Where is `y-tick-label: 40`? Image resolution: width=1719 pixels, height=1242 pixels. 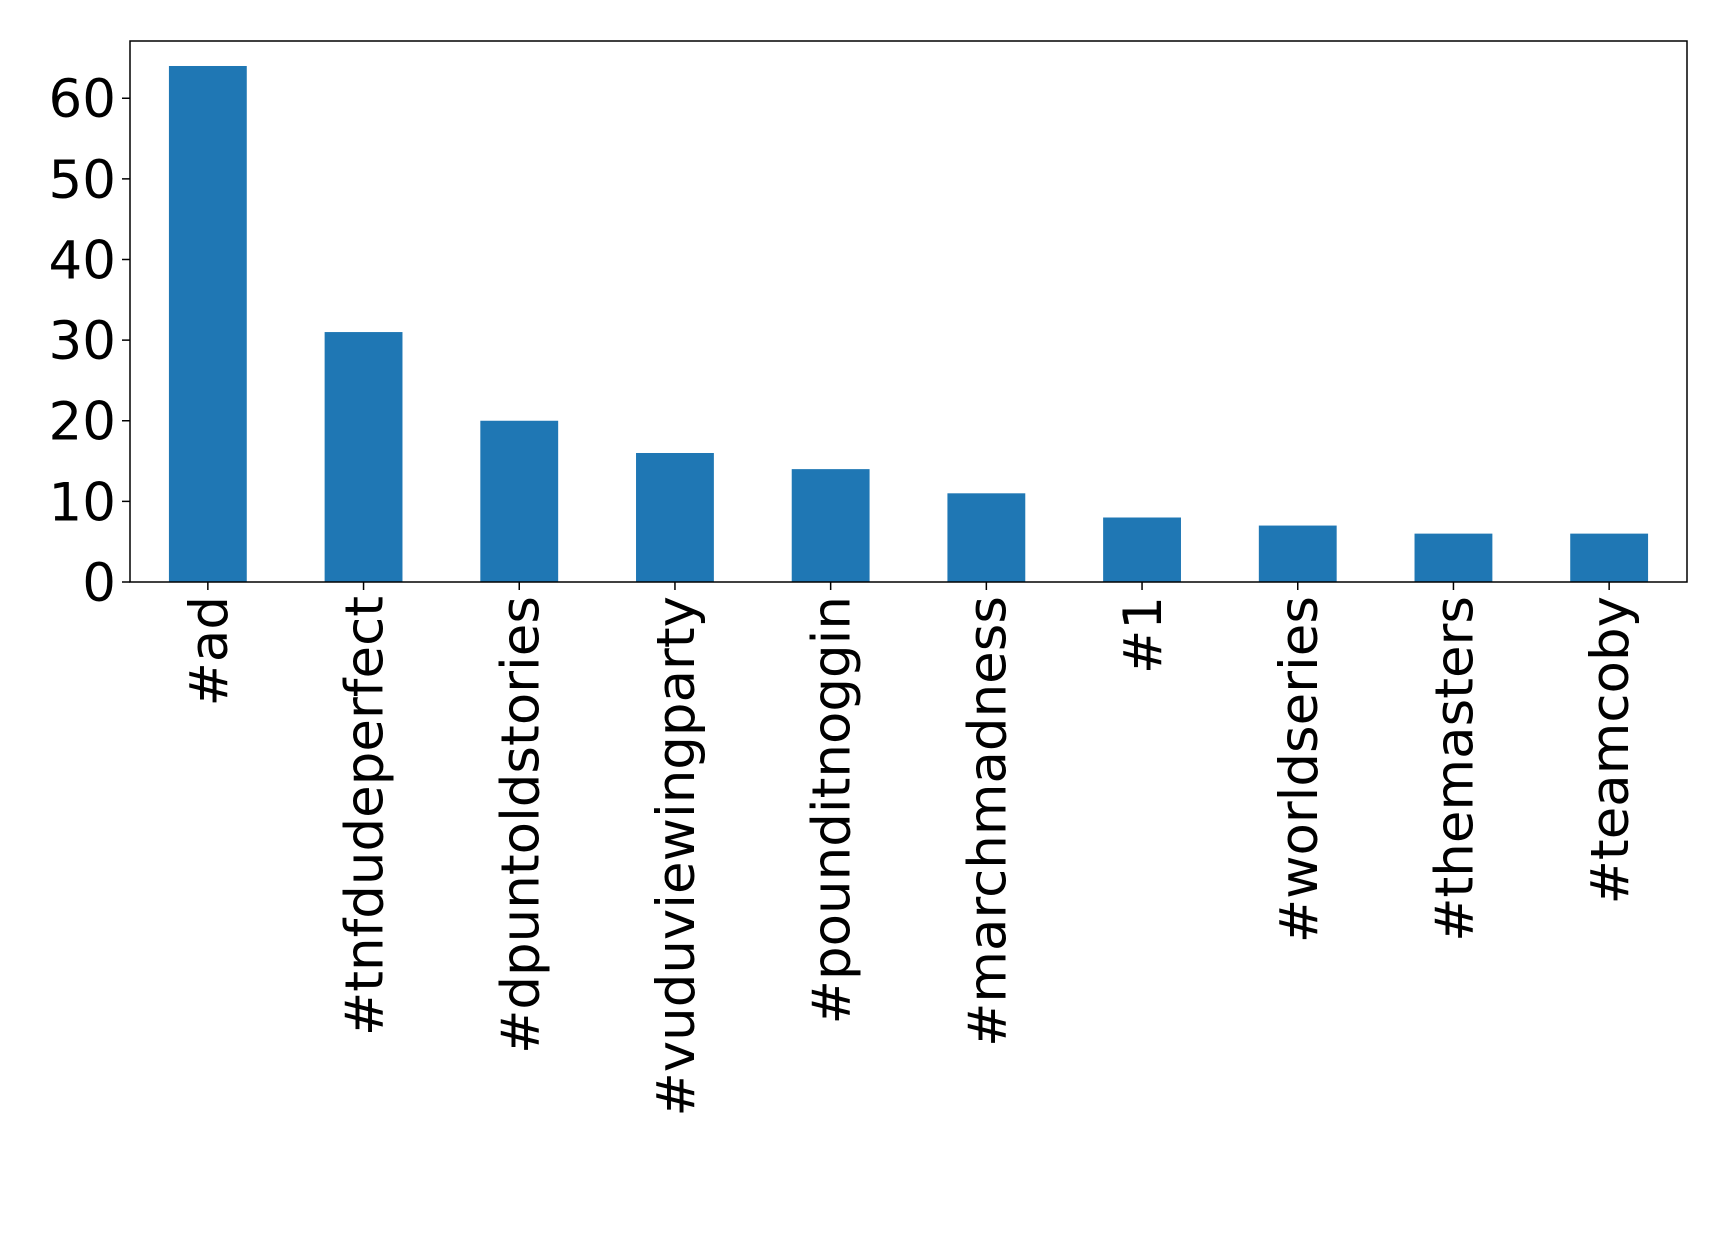
y-tick-label: 40 is located at coordinates (82, 260).